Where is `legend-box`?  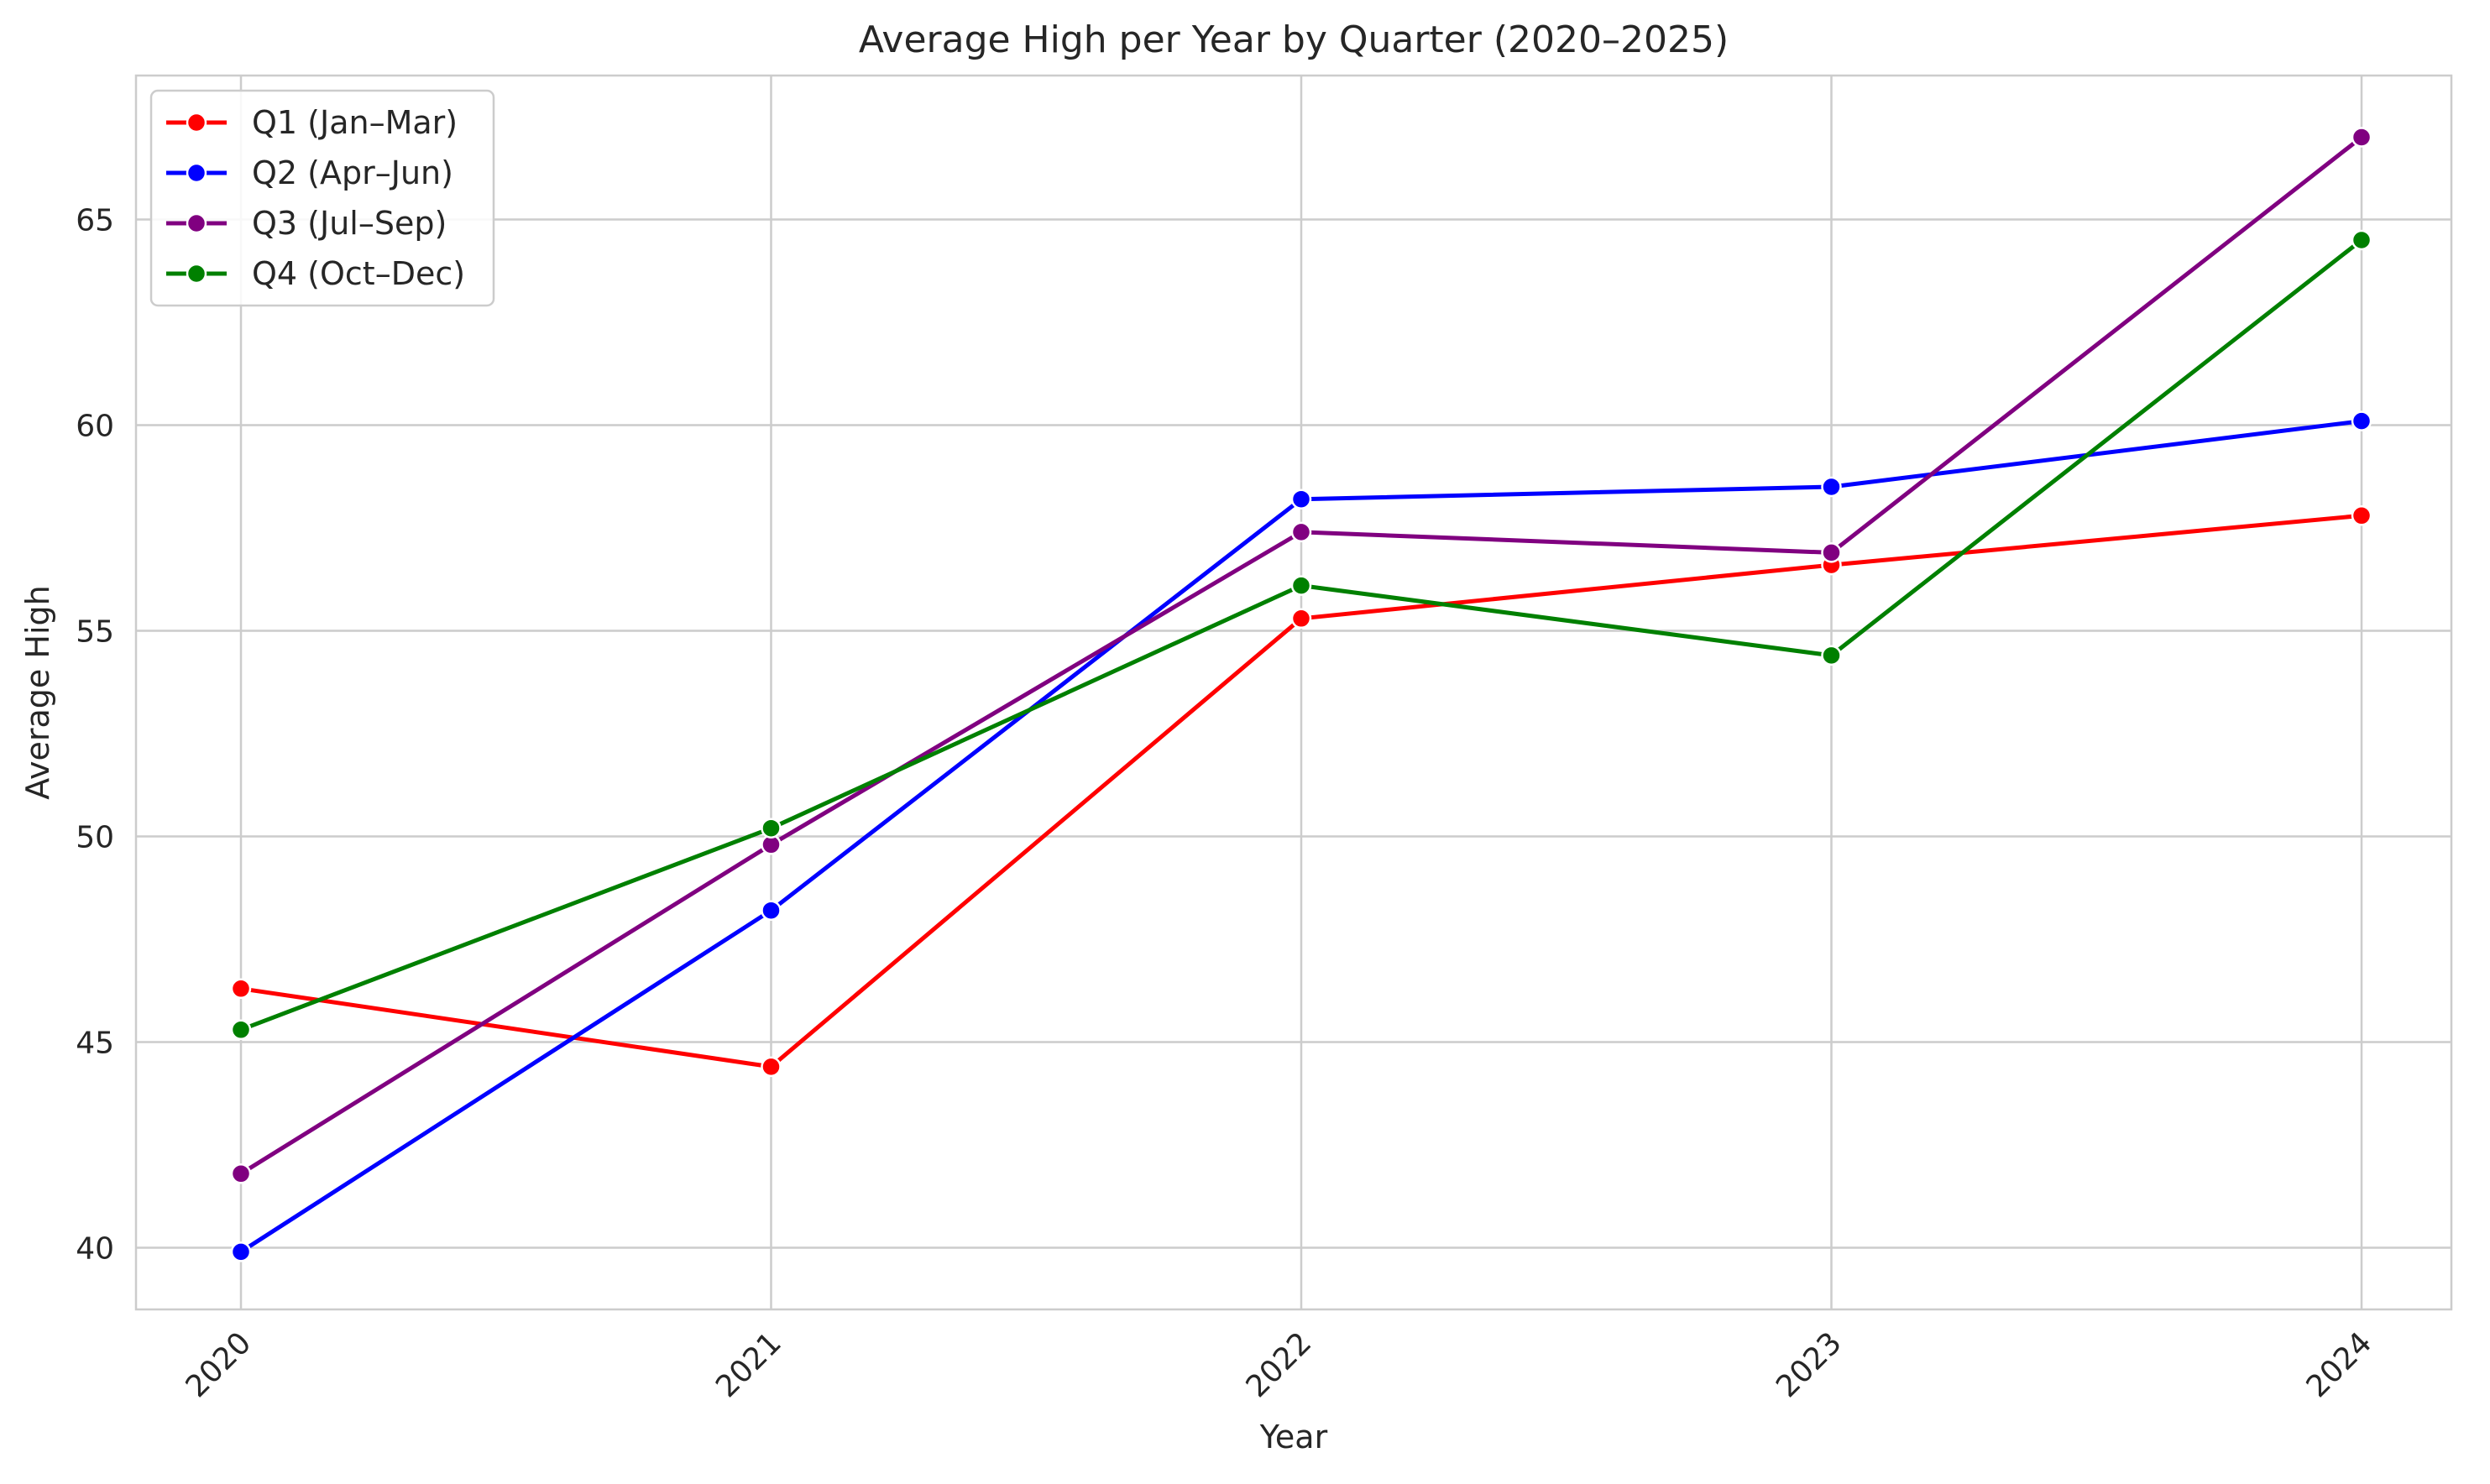
legend-box is located at coordinates (322, 198).